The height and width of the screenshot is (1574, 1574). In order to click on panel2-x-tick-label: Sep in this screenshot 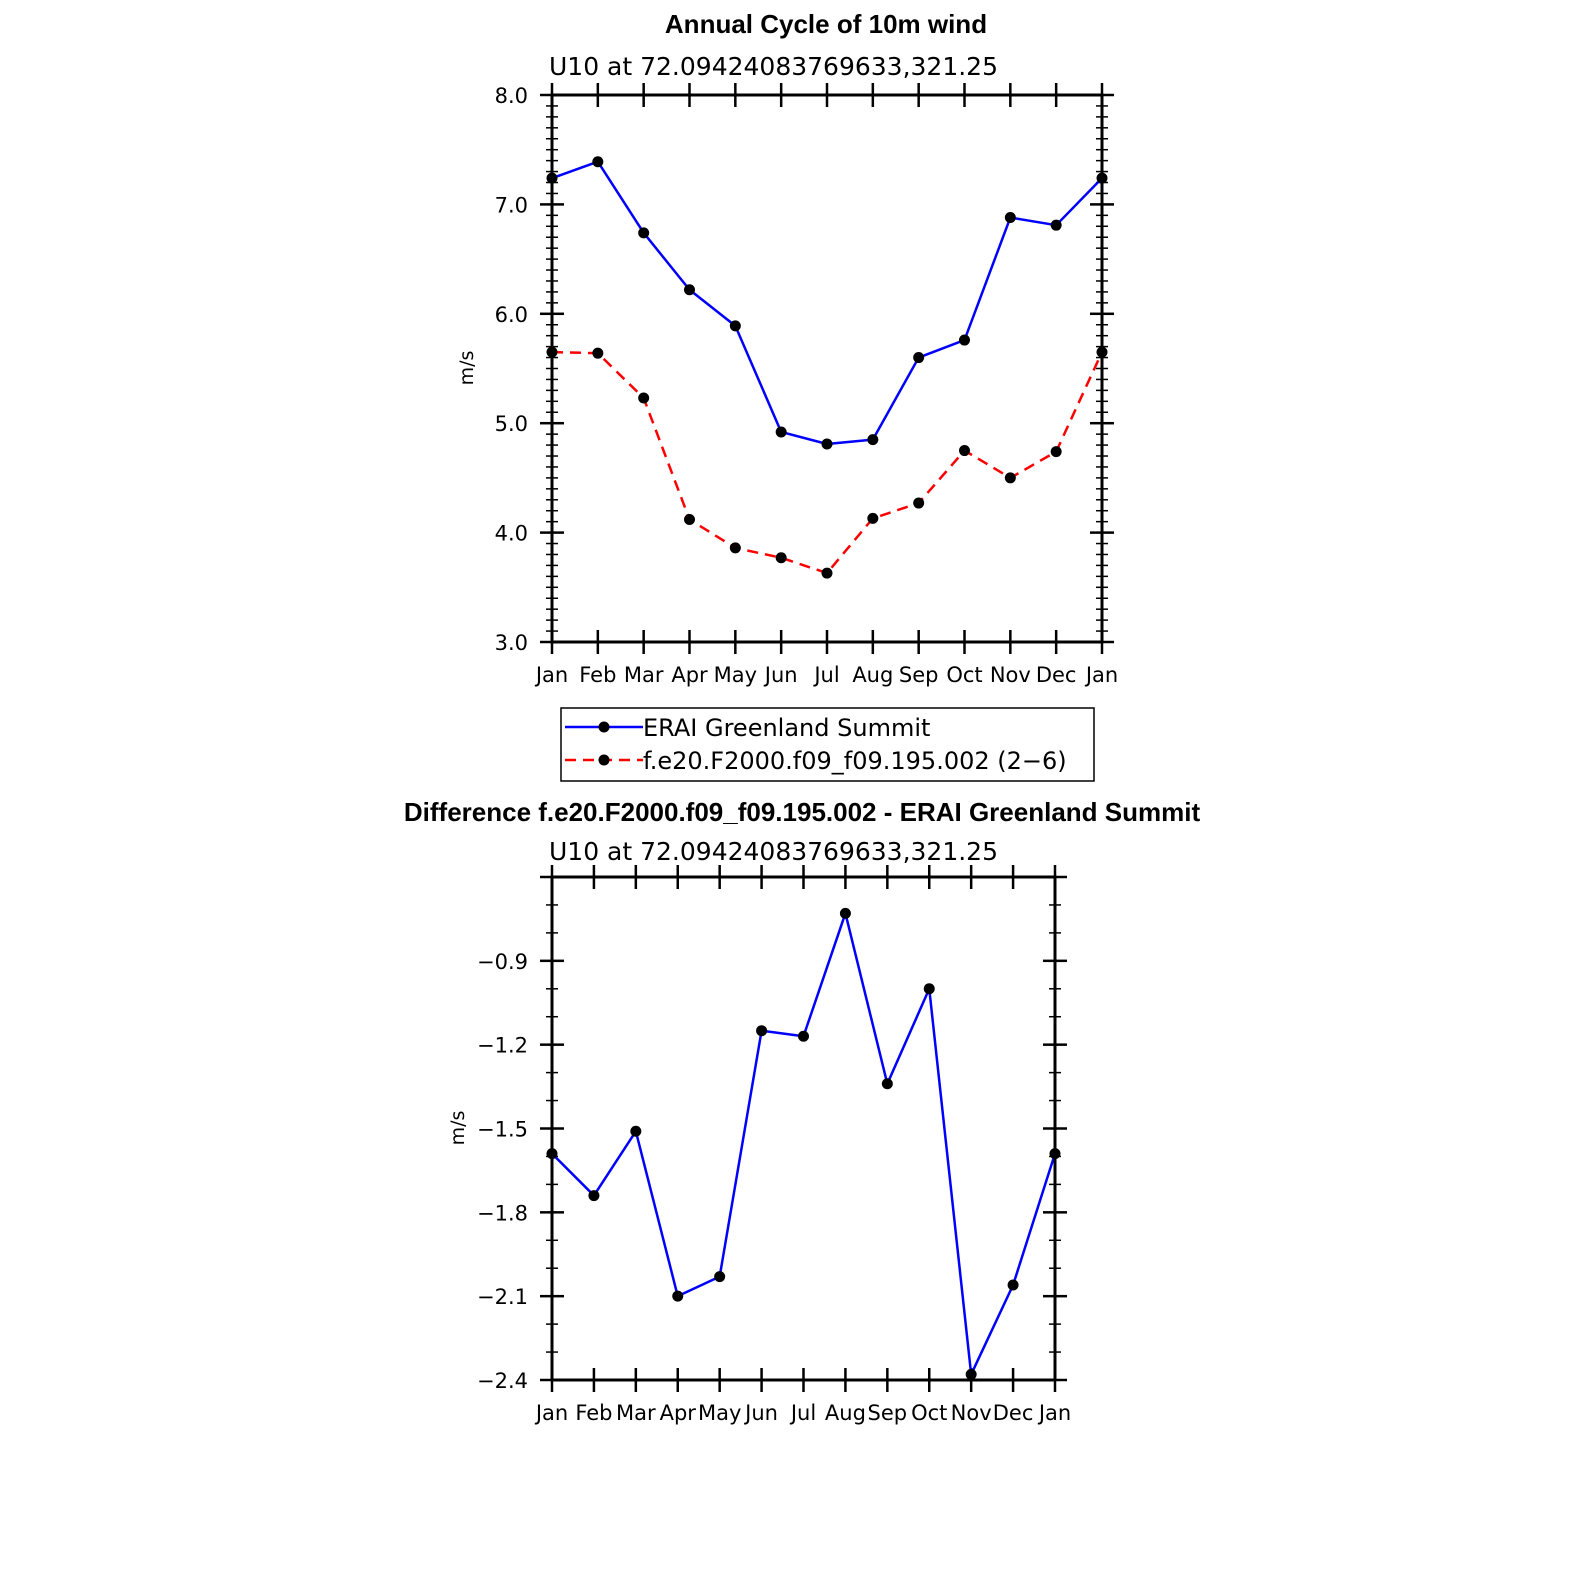, I will do `click(888, 1413)`.